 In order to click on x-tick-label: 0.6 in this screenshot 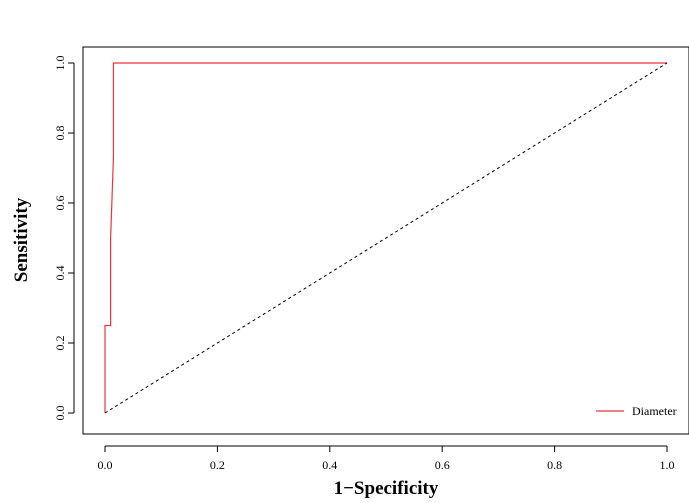, I will do `click(442, 465)`.